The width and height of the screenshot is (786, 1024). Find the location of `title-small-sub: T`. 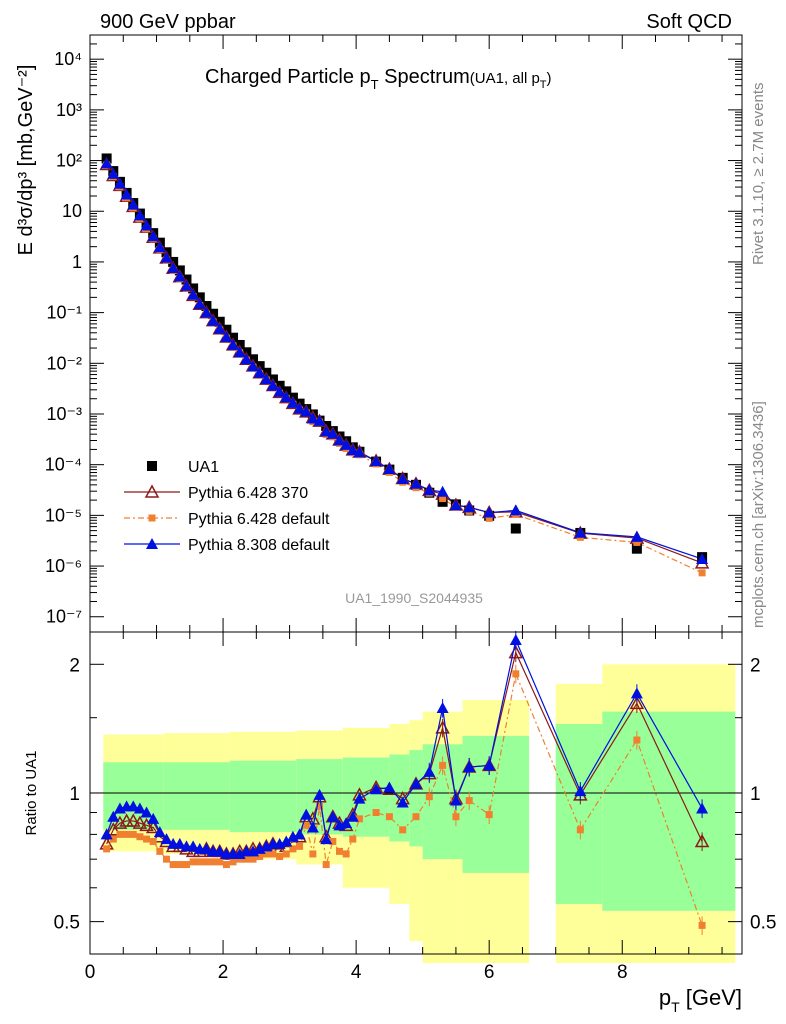

title-small-sub: T is located at coordinates (543, 85).